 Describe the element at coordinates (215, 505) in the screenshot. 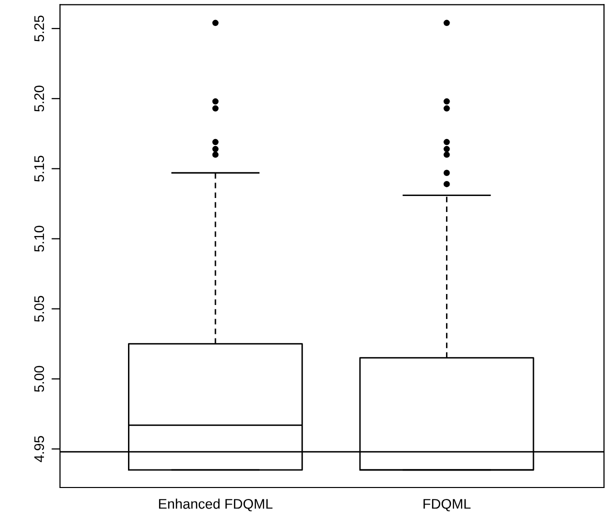

I see `x-tick-label: Enhanced FDQML` at that location.